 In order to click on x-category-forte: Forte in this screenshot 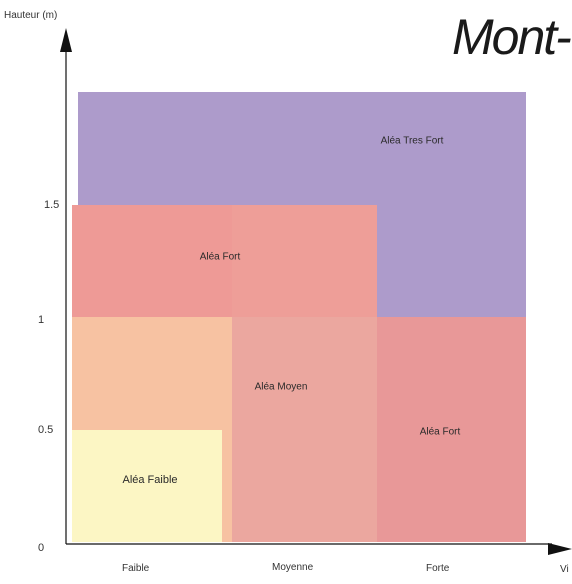, I will do `click(438, 568)`.